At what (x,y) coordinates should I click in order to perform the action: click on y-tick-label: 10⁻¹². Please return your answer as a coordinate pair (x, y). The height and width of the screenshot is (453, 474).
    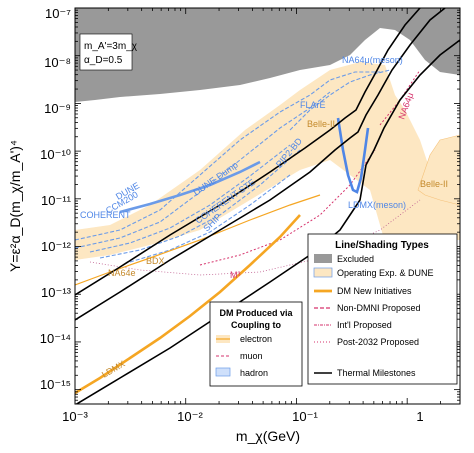
    Looking at the image, I should click on (56, 246).